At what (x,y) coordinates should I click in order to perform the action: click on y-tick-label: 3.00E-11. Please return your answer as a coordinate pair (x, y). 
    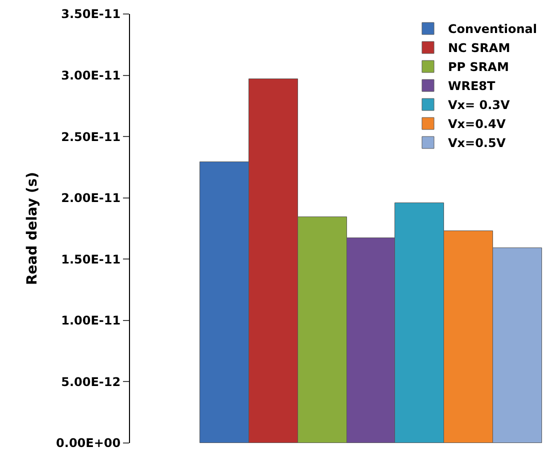
    Looking at the image, I should click on (91, 75).